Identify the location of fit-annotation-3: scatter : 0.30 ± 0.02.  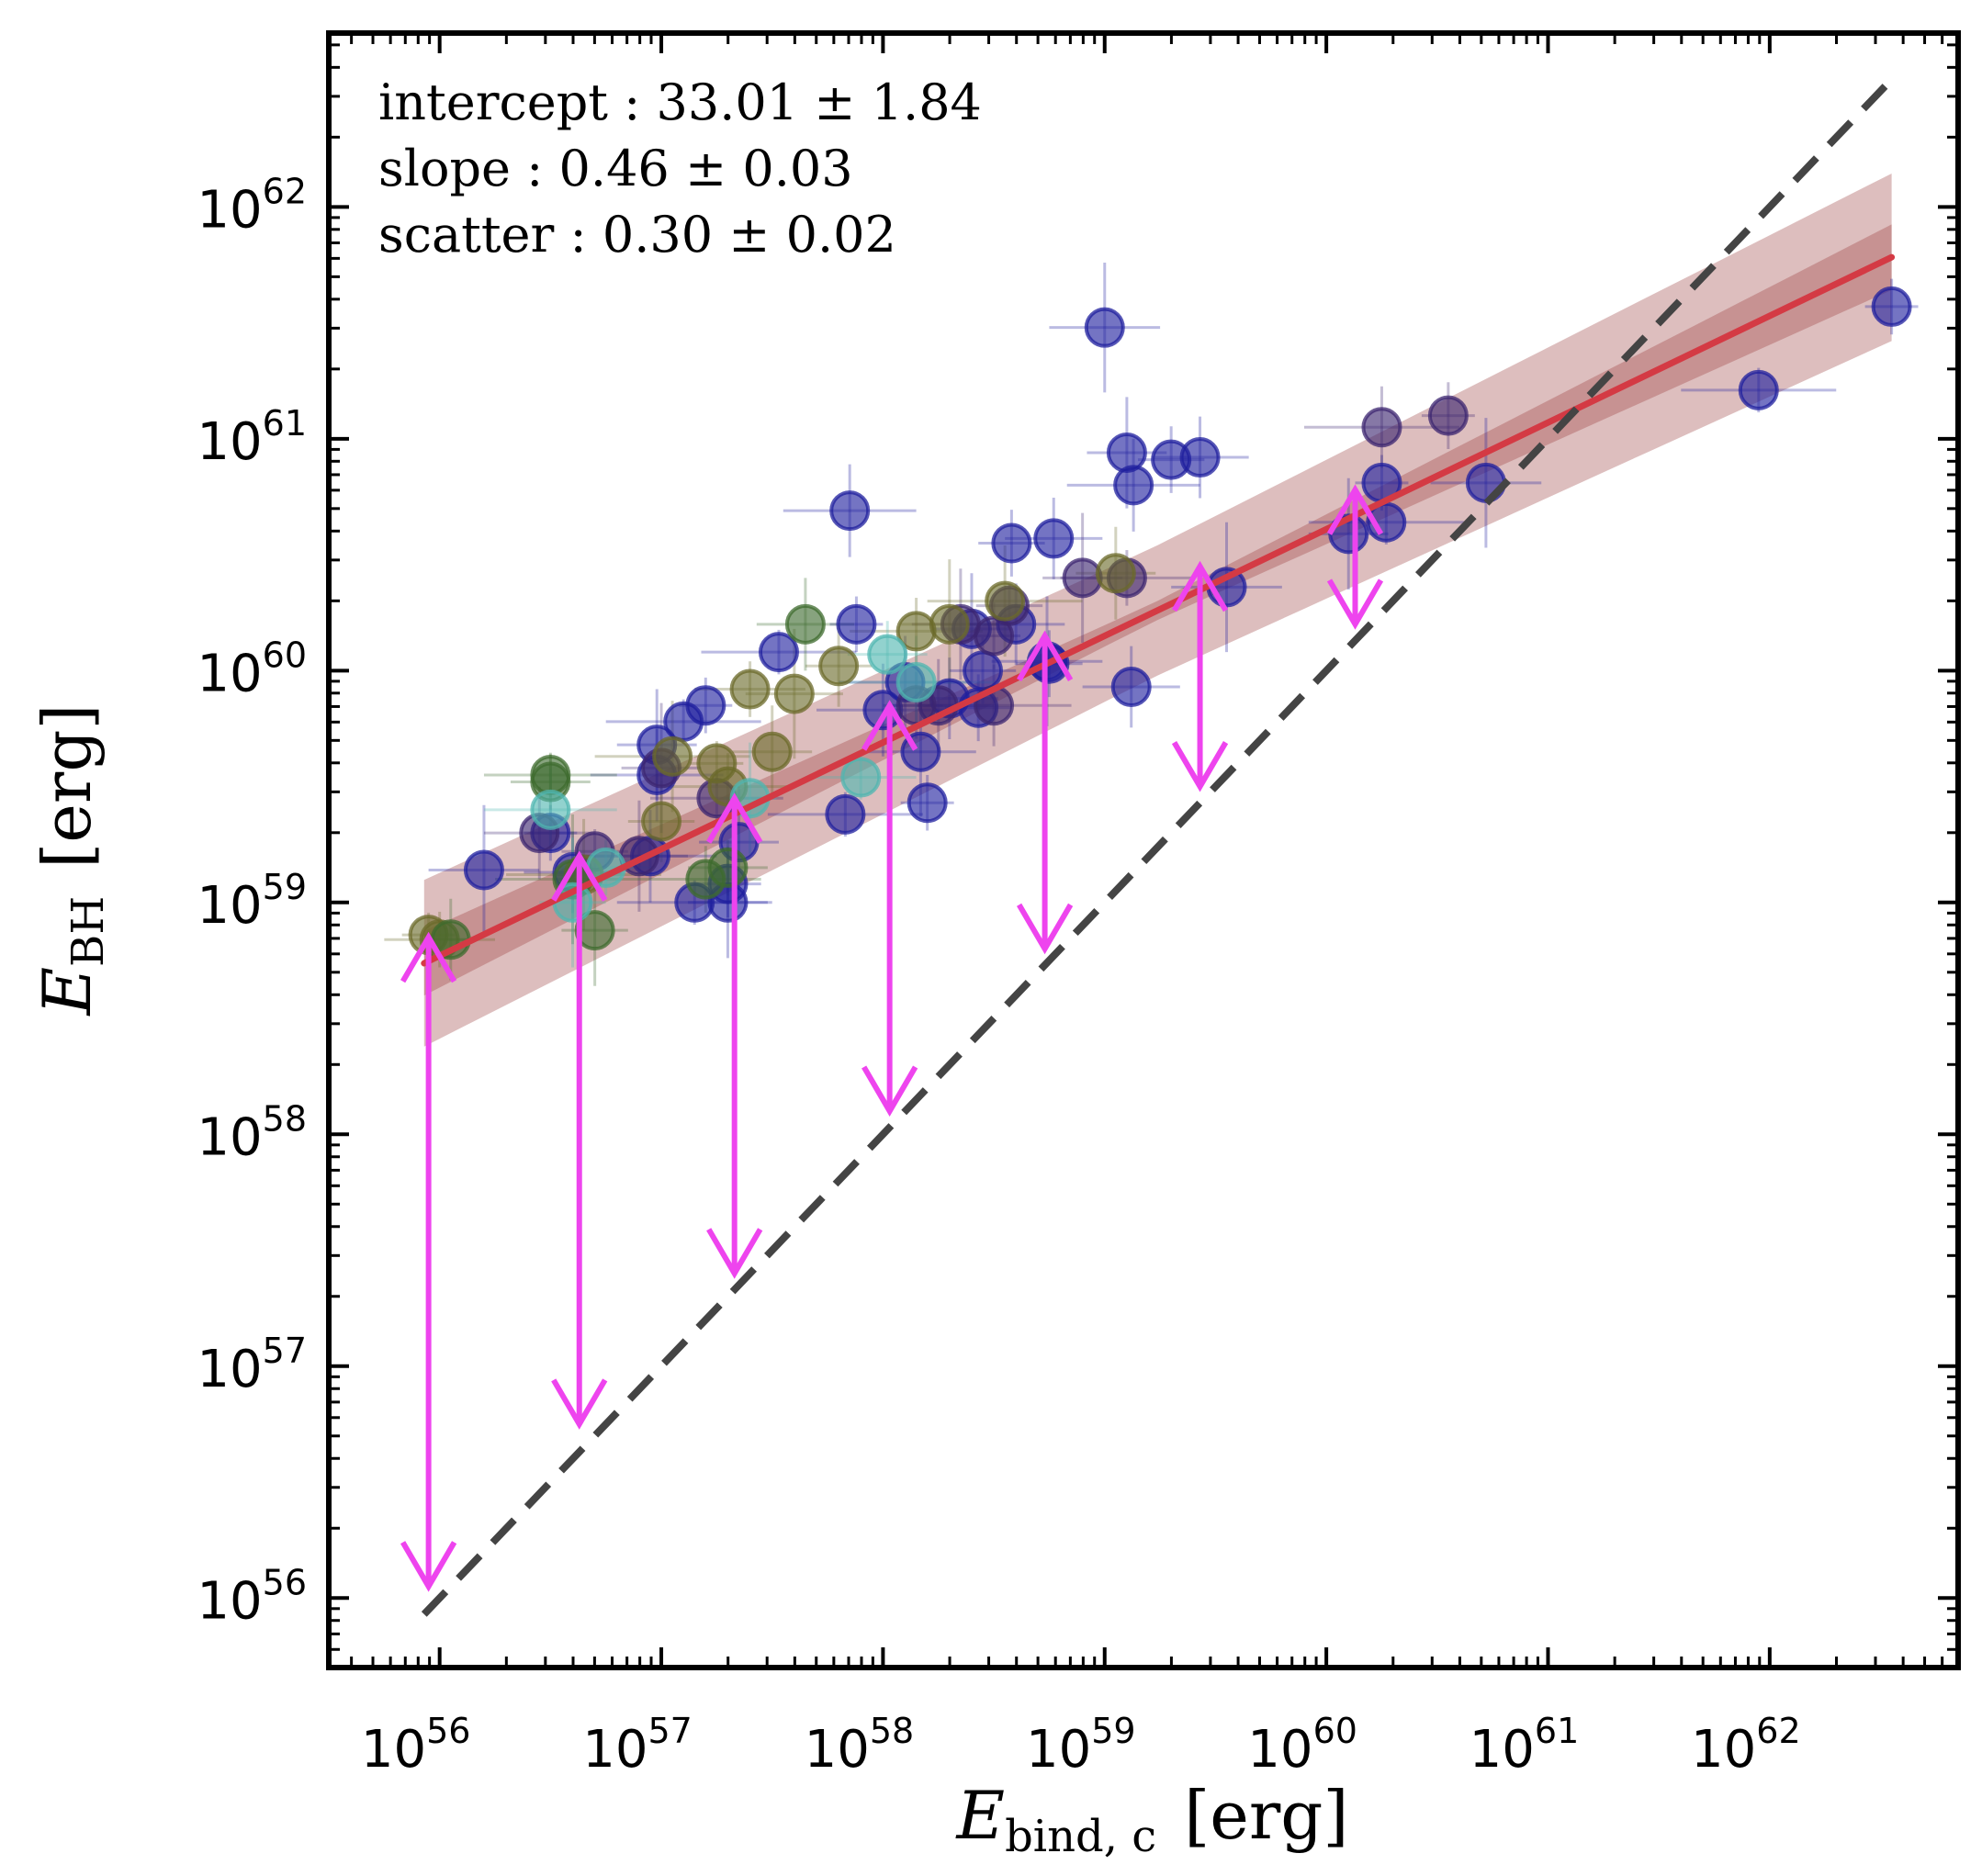
(637, 235).